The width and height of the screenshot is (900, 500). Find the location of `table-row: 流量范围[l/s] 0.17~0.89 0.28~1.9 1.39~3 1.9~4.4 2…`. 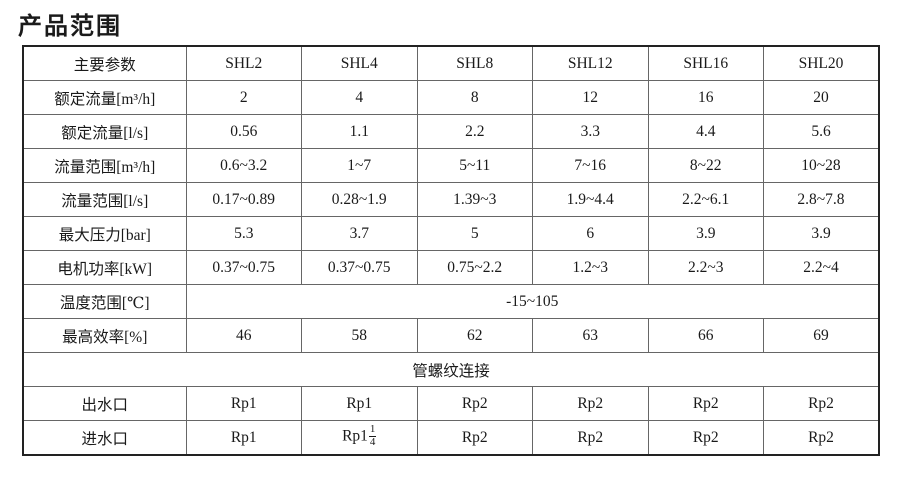

table-row: 流量范围[l/s] 0.17~0.89 0.28~1.9 1.39~3 1.9~4.4 2… is located at coordinates (451, 199).